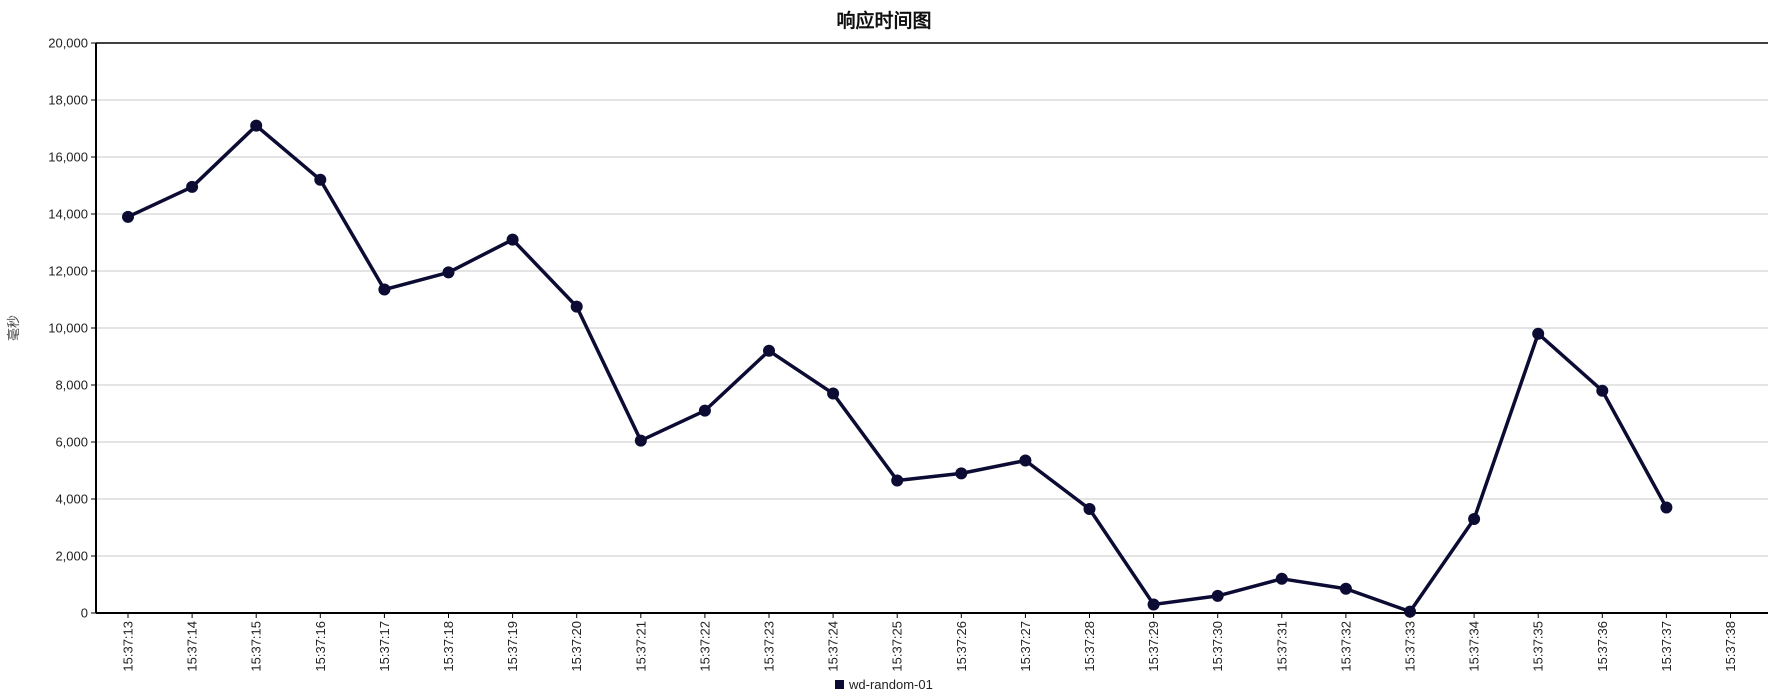 The width and height of the screenshot is (1768, 698). What do you see at coordinates (884, 21) in the screenshot?
I see `chart-title: 响应时间图` at bounding box center [884, 21].